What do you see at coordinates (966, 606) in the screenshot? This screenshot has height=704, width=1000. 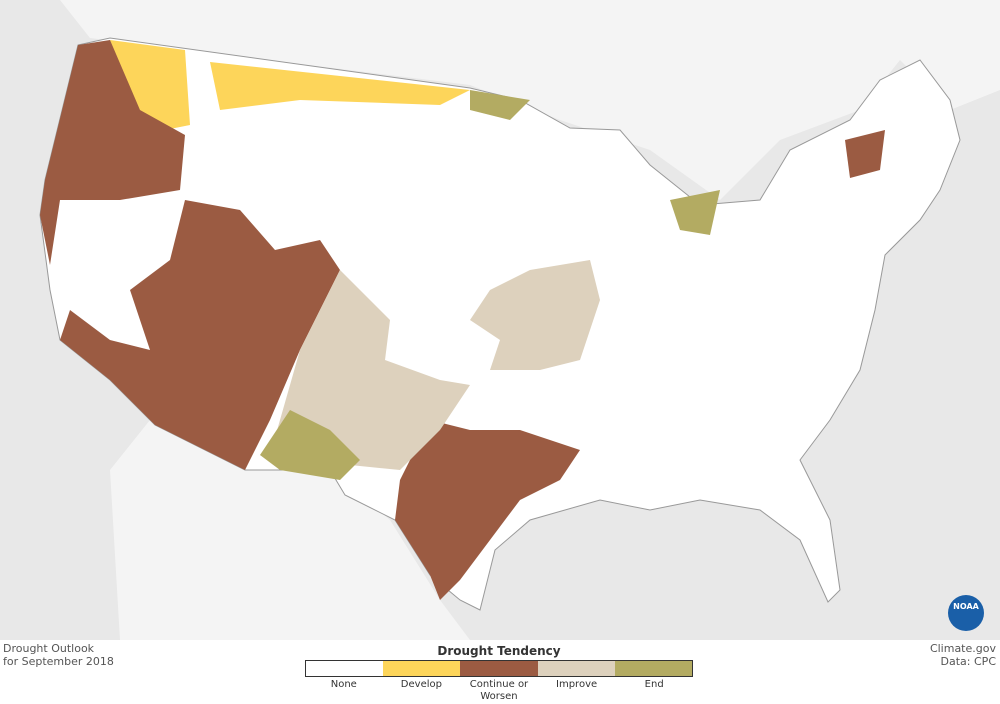 I see `logo-text: NOAA` at bounding box center [966, 606].